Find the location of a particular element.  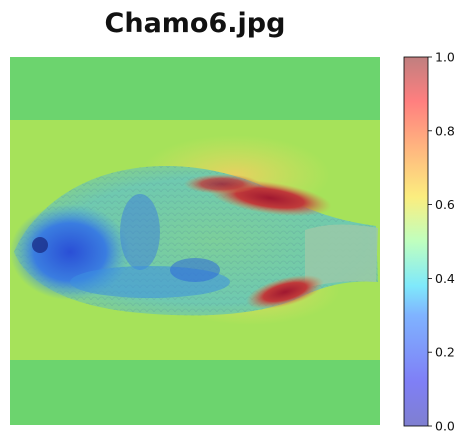

dorsal-fin-hot-front is located at coordinates (222, 184).